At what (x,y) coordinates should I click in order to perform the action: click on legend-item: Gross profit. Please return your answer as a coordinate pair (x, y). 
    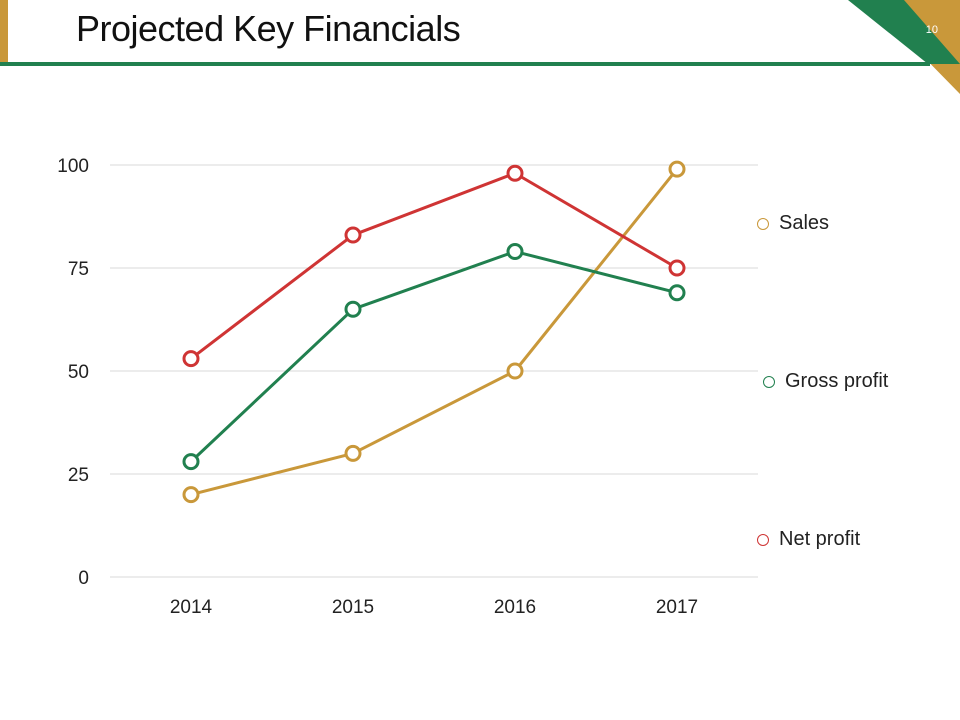
    Looking at the image, I should click on (825, 381).